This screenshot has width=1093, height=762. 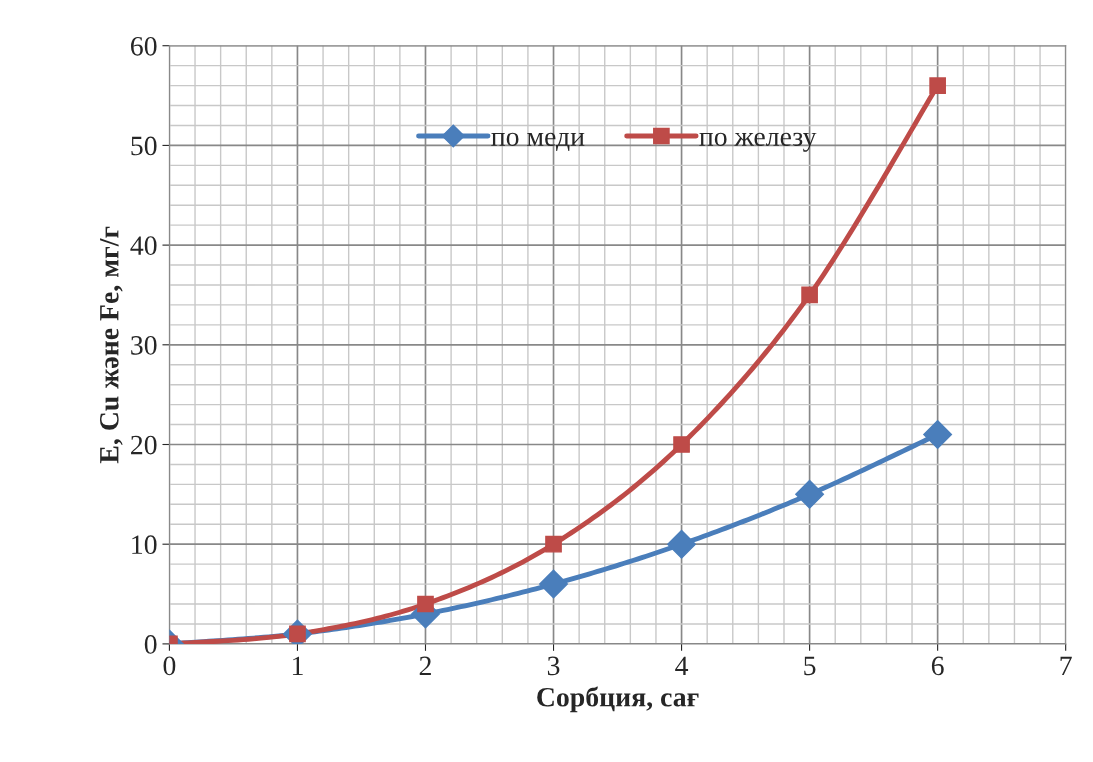 I want to click on x-tick-label: 3, so click(x=553, y=666).